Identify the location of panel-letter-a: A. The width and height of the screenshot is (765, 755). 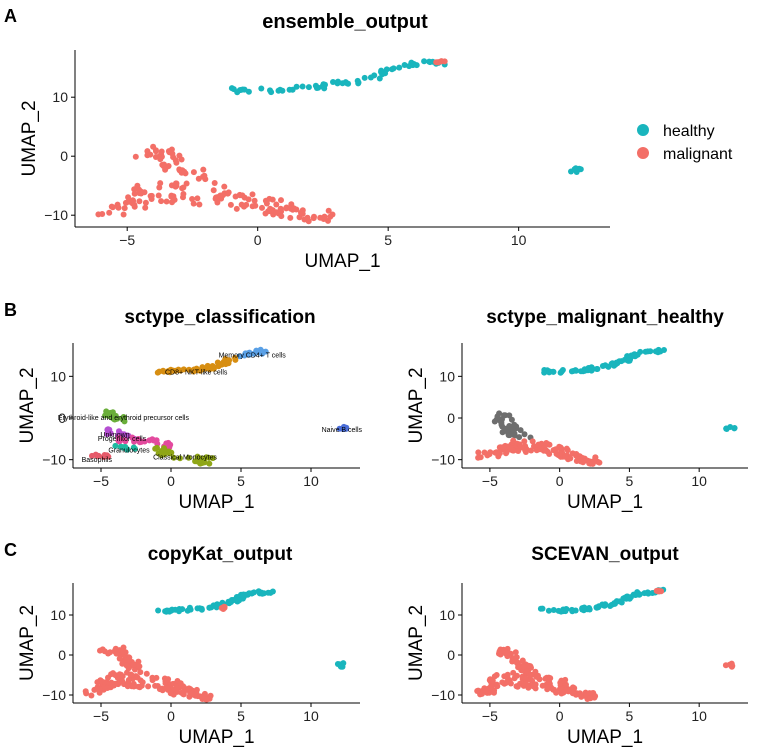
(10, 16).